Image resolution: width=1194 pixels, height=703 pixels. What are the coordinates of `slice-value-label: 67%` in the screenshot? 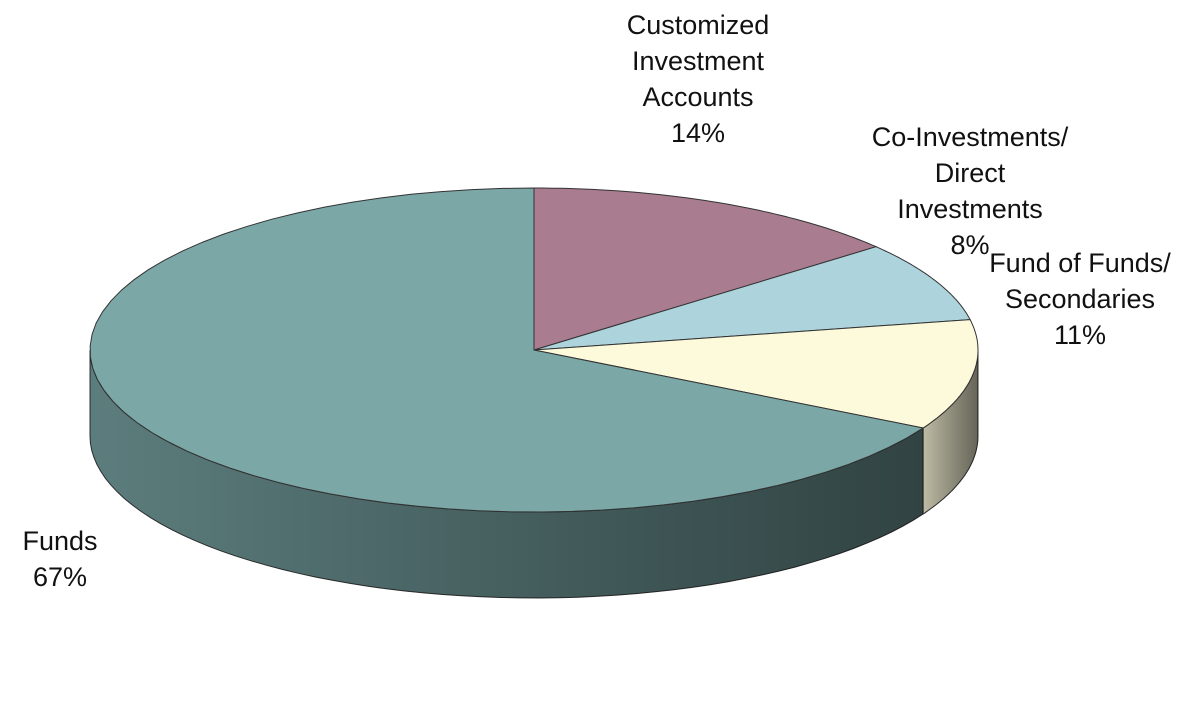 It's located at (60, 577).